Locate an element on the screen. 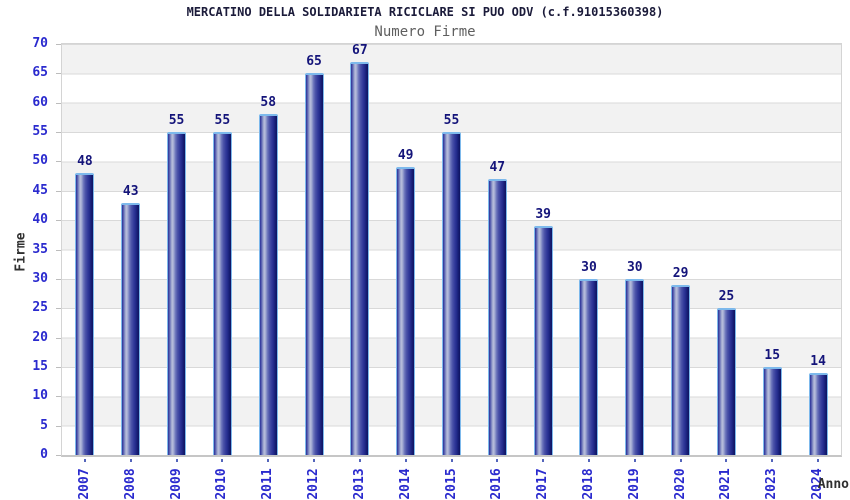 The width and height of the screenshot is (850, 500). bar-2019 is located at coordinates (635, 366).